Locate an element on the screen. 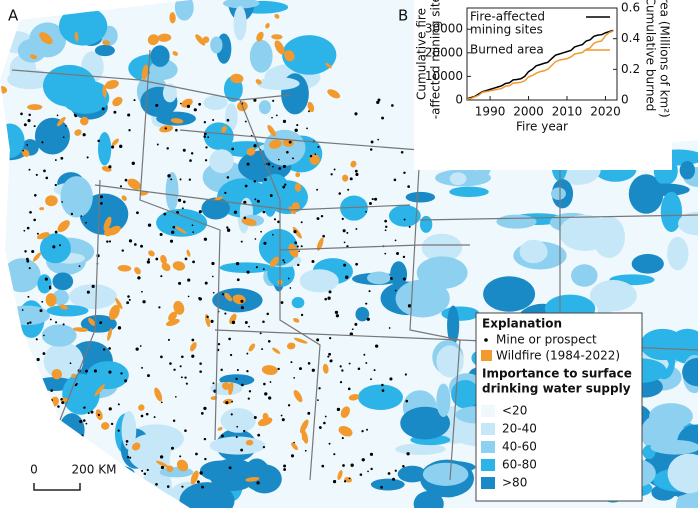 The image size is (698, 508). legend-entry: mining sites is located at coordinates (506, 30).